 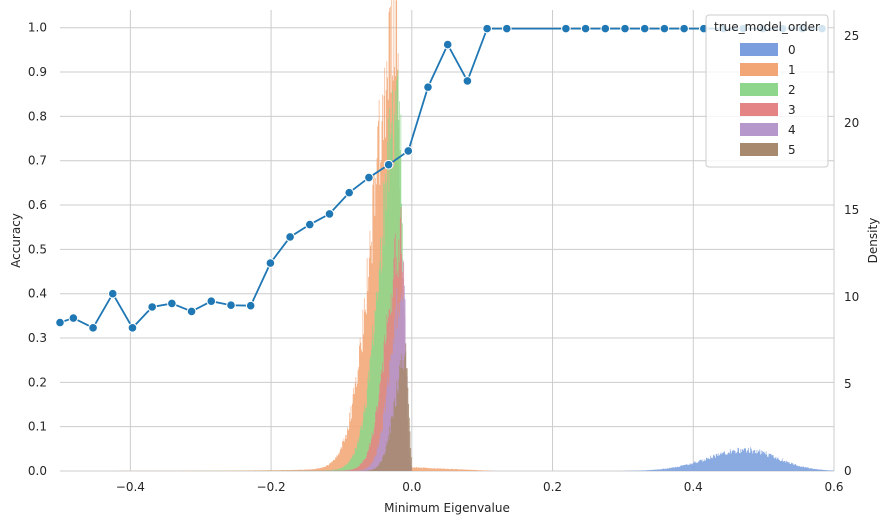 I want to click on y-tick-label: 0.0, so click(x=37, y=471).